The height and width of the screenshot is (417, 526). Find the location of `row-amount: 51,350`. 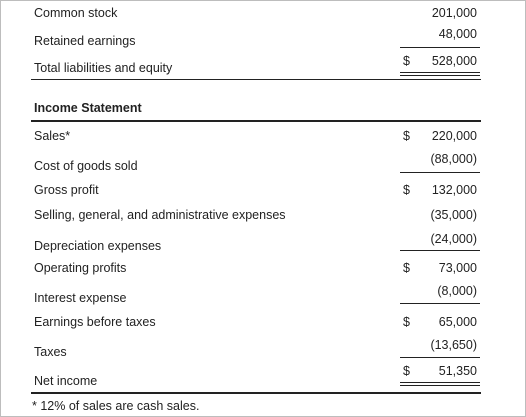

row-amount: 51,350 is located at coordinates (457, 371).